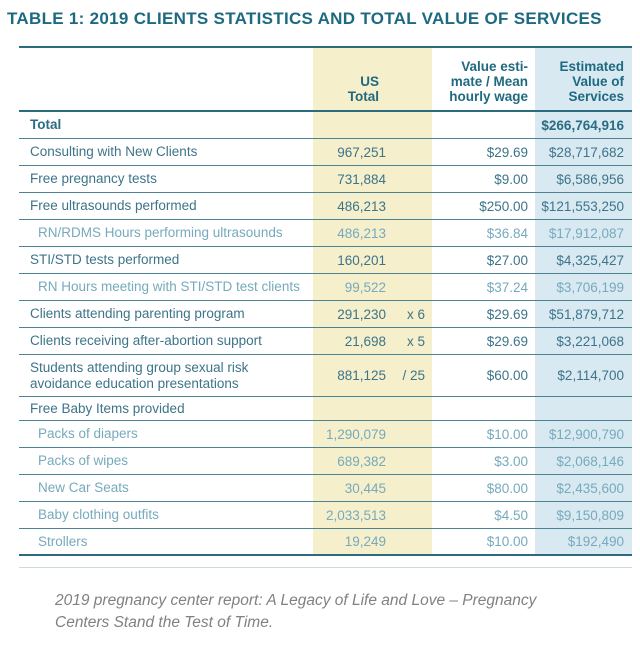 The height and width of the screenshot is (650, 640). I want to click on row-estimated-value-cell: $4,325,427, so click(583, 260).